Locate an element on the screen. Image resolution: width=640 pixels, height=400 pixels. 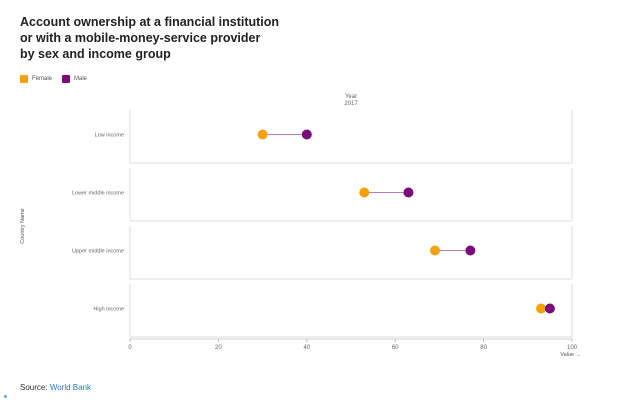
point-female-low-income is located at coordinates (262, 134).